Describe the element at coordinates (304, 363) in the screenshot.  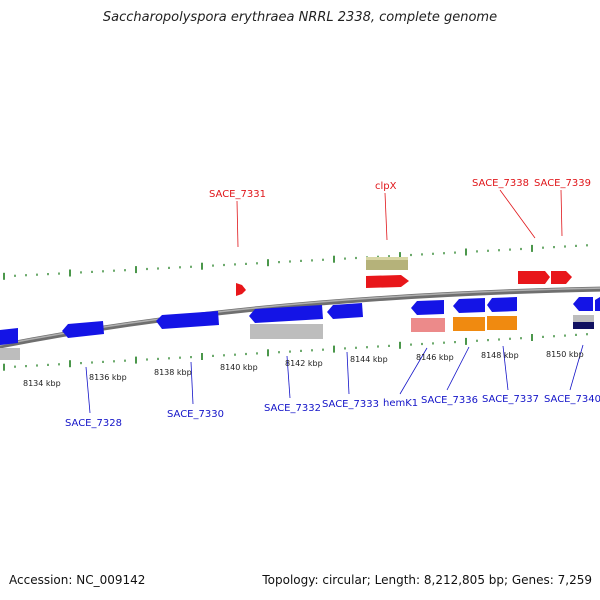
I see `scale-label: 8142 kbp` at that location.